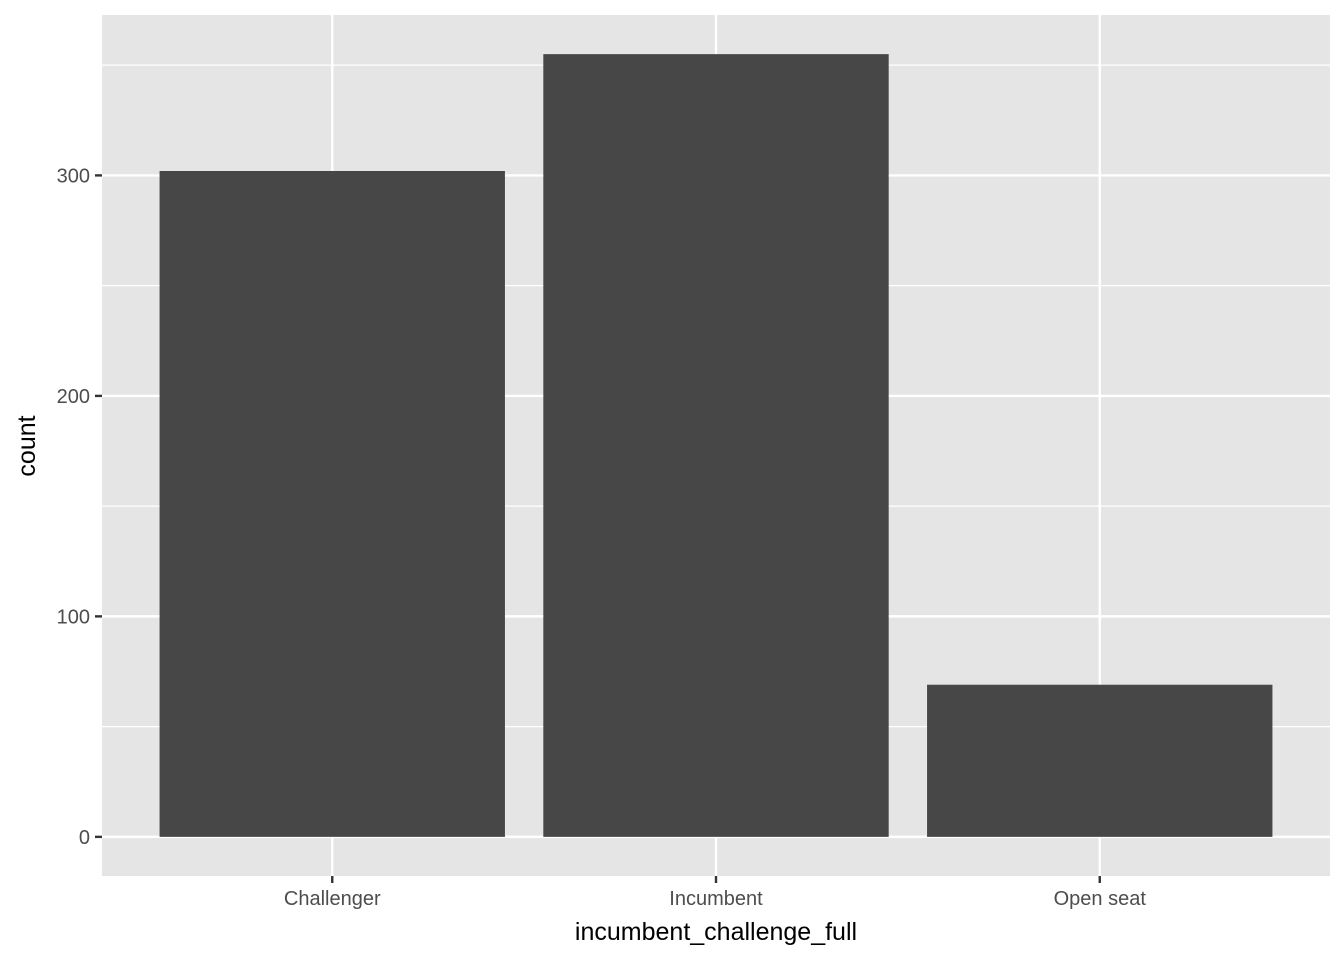  What do you see at coordinates (716, 932) in the screenshot?
I see `x-axis-title: incumbent_challenge_full` at bounding box center [716, 932].